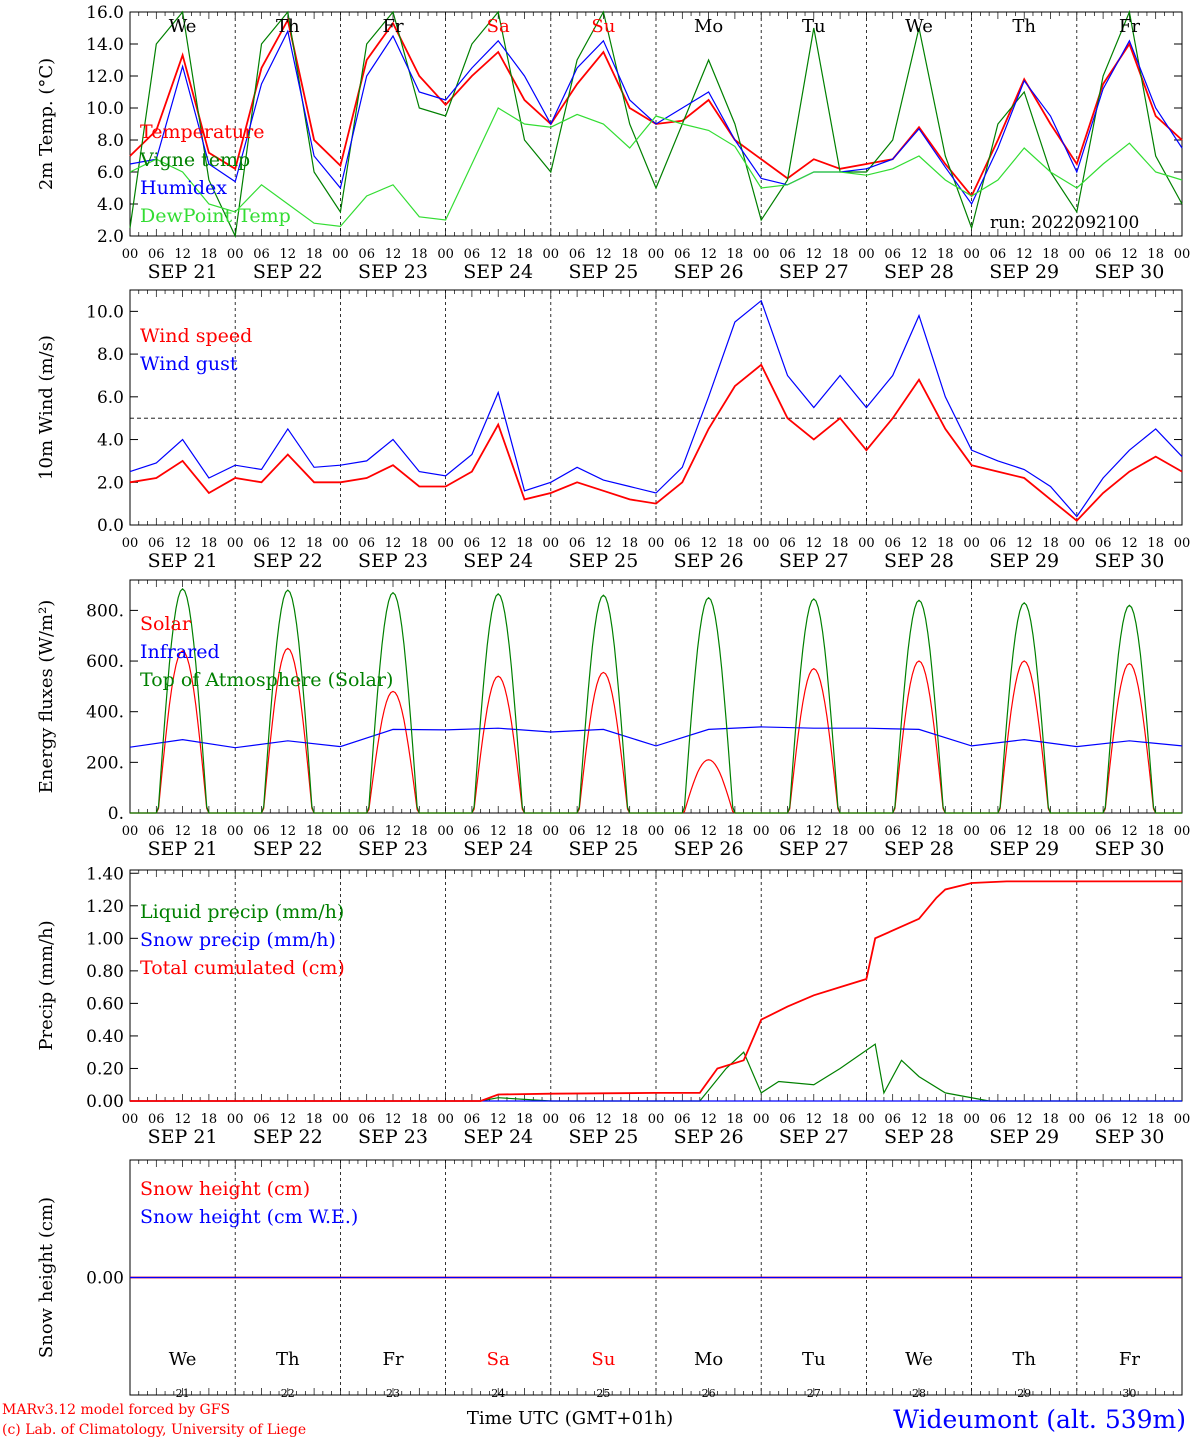  Describe the element at coordinates (708, 26) in the screenshot. I see `day-of-week-label: Mo` at that location.